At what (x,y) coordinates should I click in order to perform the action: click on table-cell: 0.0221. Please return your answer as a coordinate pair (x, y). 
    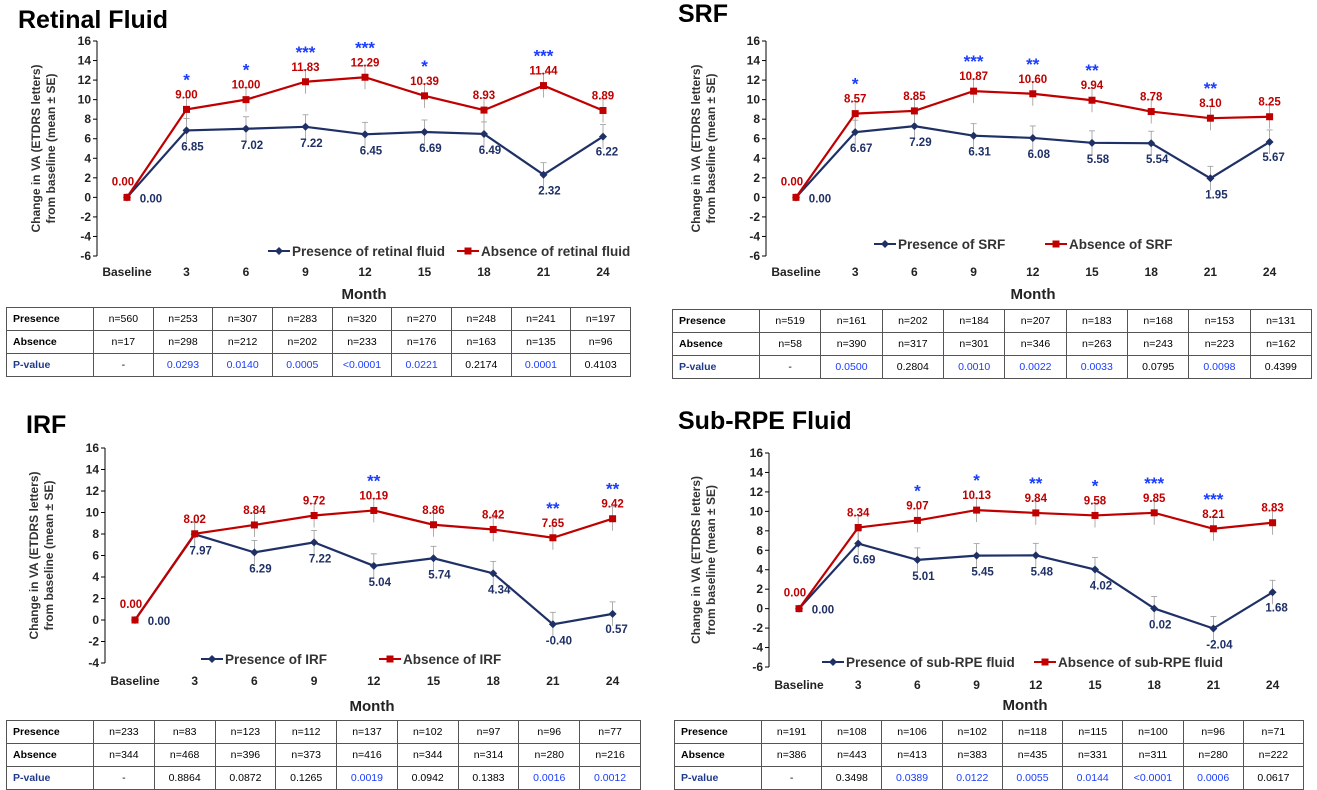
    Looking at the image, I should click on (421, 365).